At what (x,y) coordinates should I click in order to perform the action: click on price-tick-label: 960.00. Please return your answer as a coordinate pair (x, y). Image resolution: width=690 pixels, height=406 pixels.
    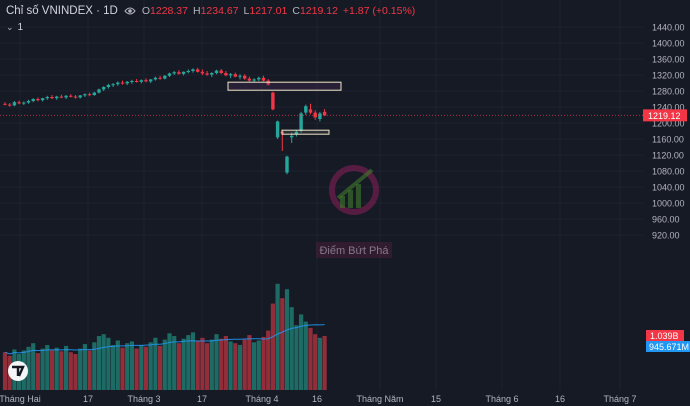
    Looking at the image, I should click on (666, 220).